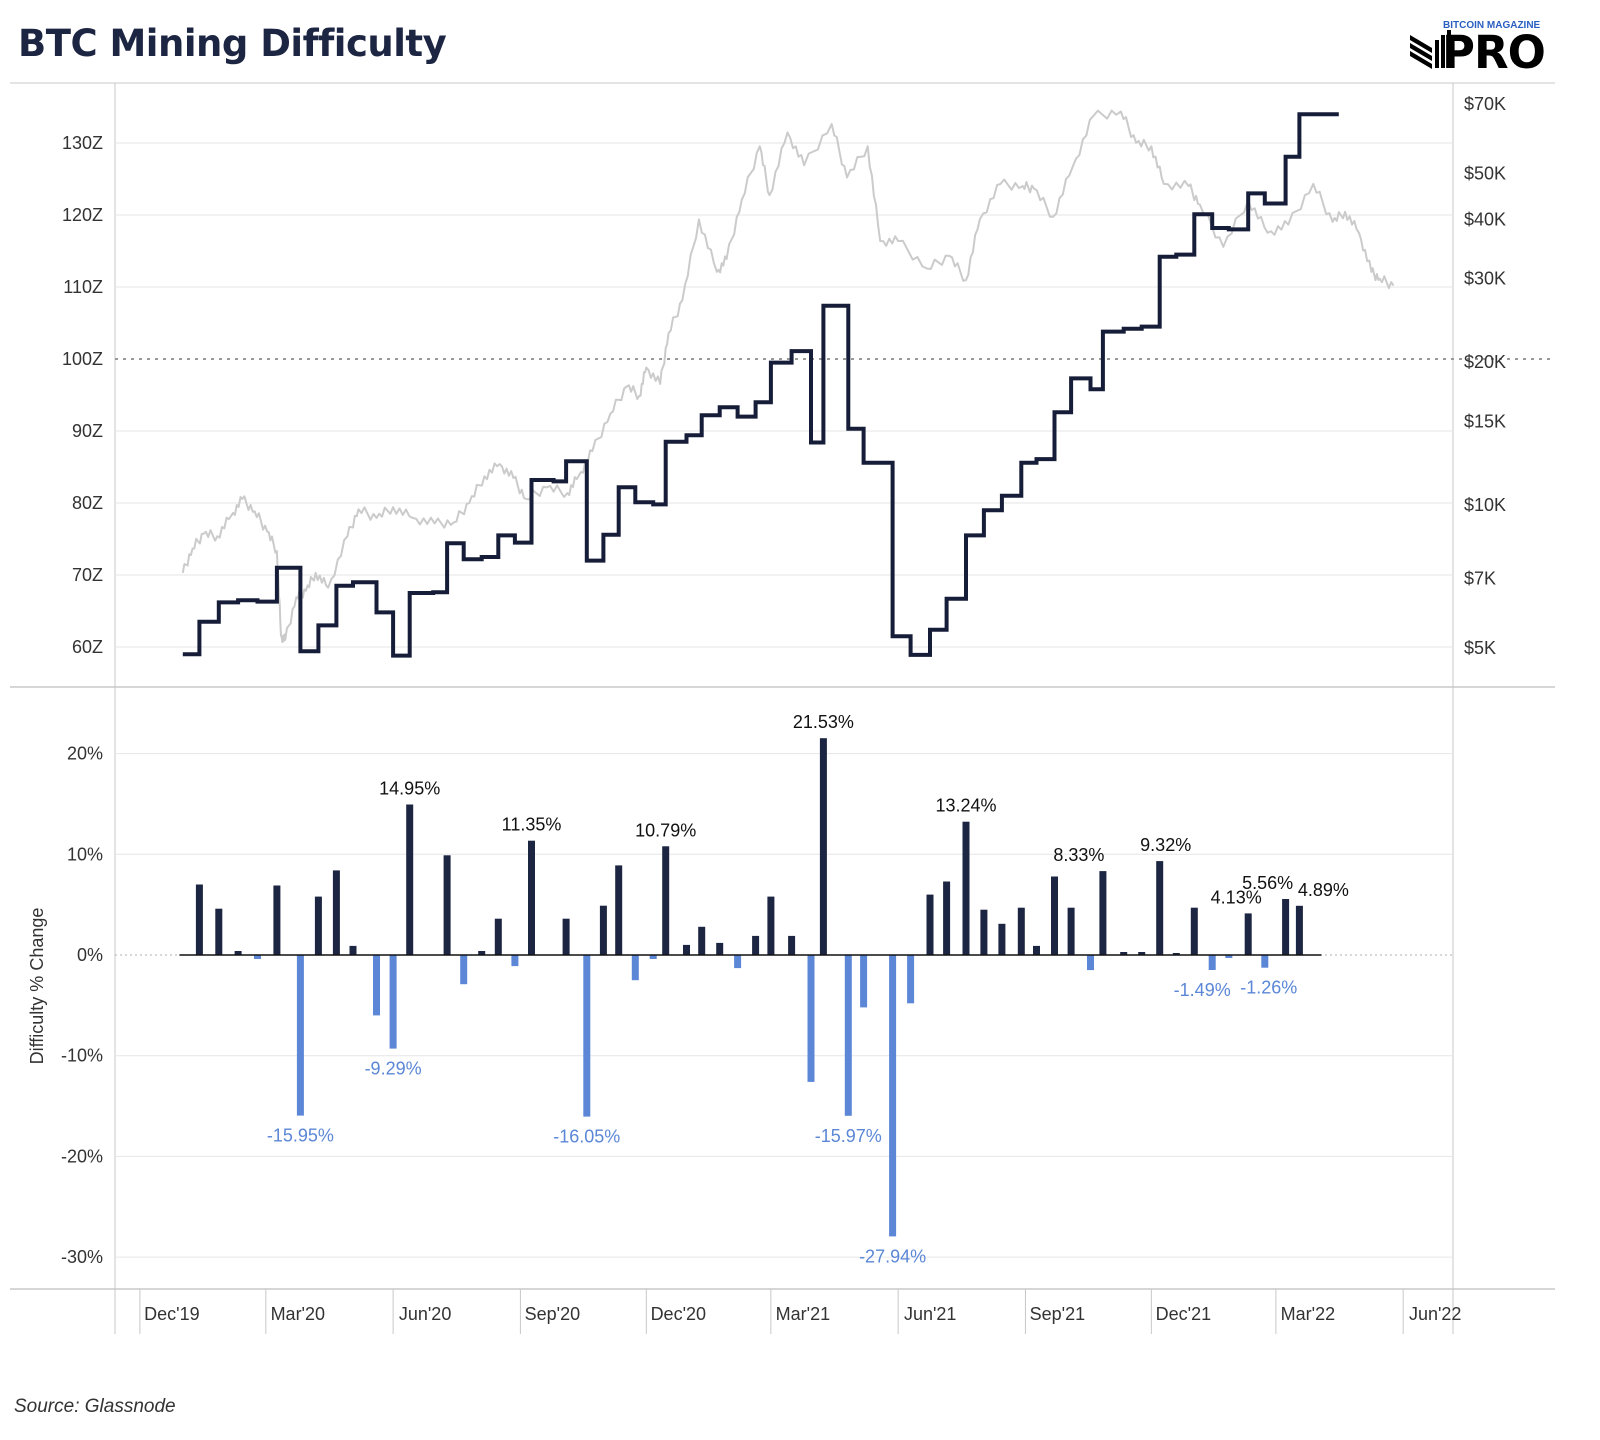 The height and width of the screenshot is (1440, 1600). What do you see at coordinates (532, 825) in the screenshot?
I see `bar-value-label: 11.35%` at bounding box center [532, 825].